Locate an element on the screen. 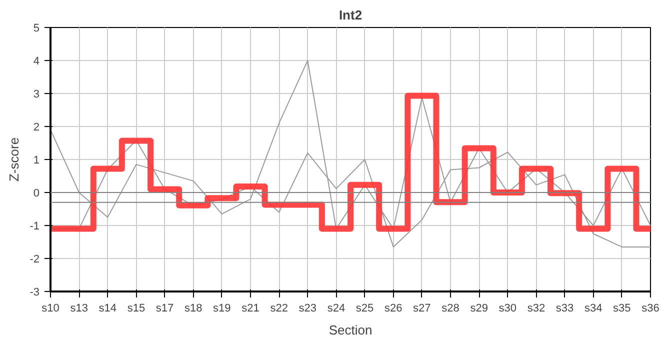  x-tick-label: s15 is located at coordinates (136, 308).